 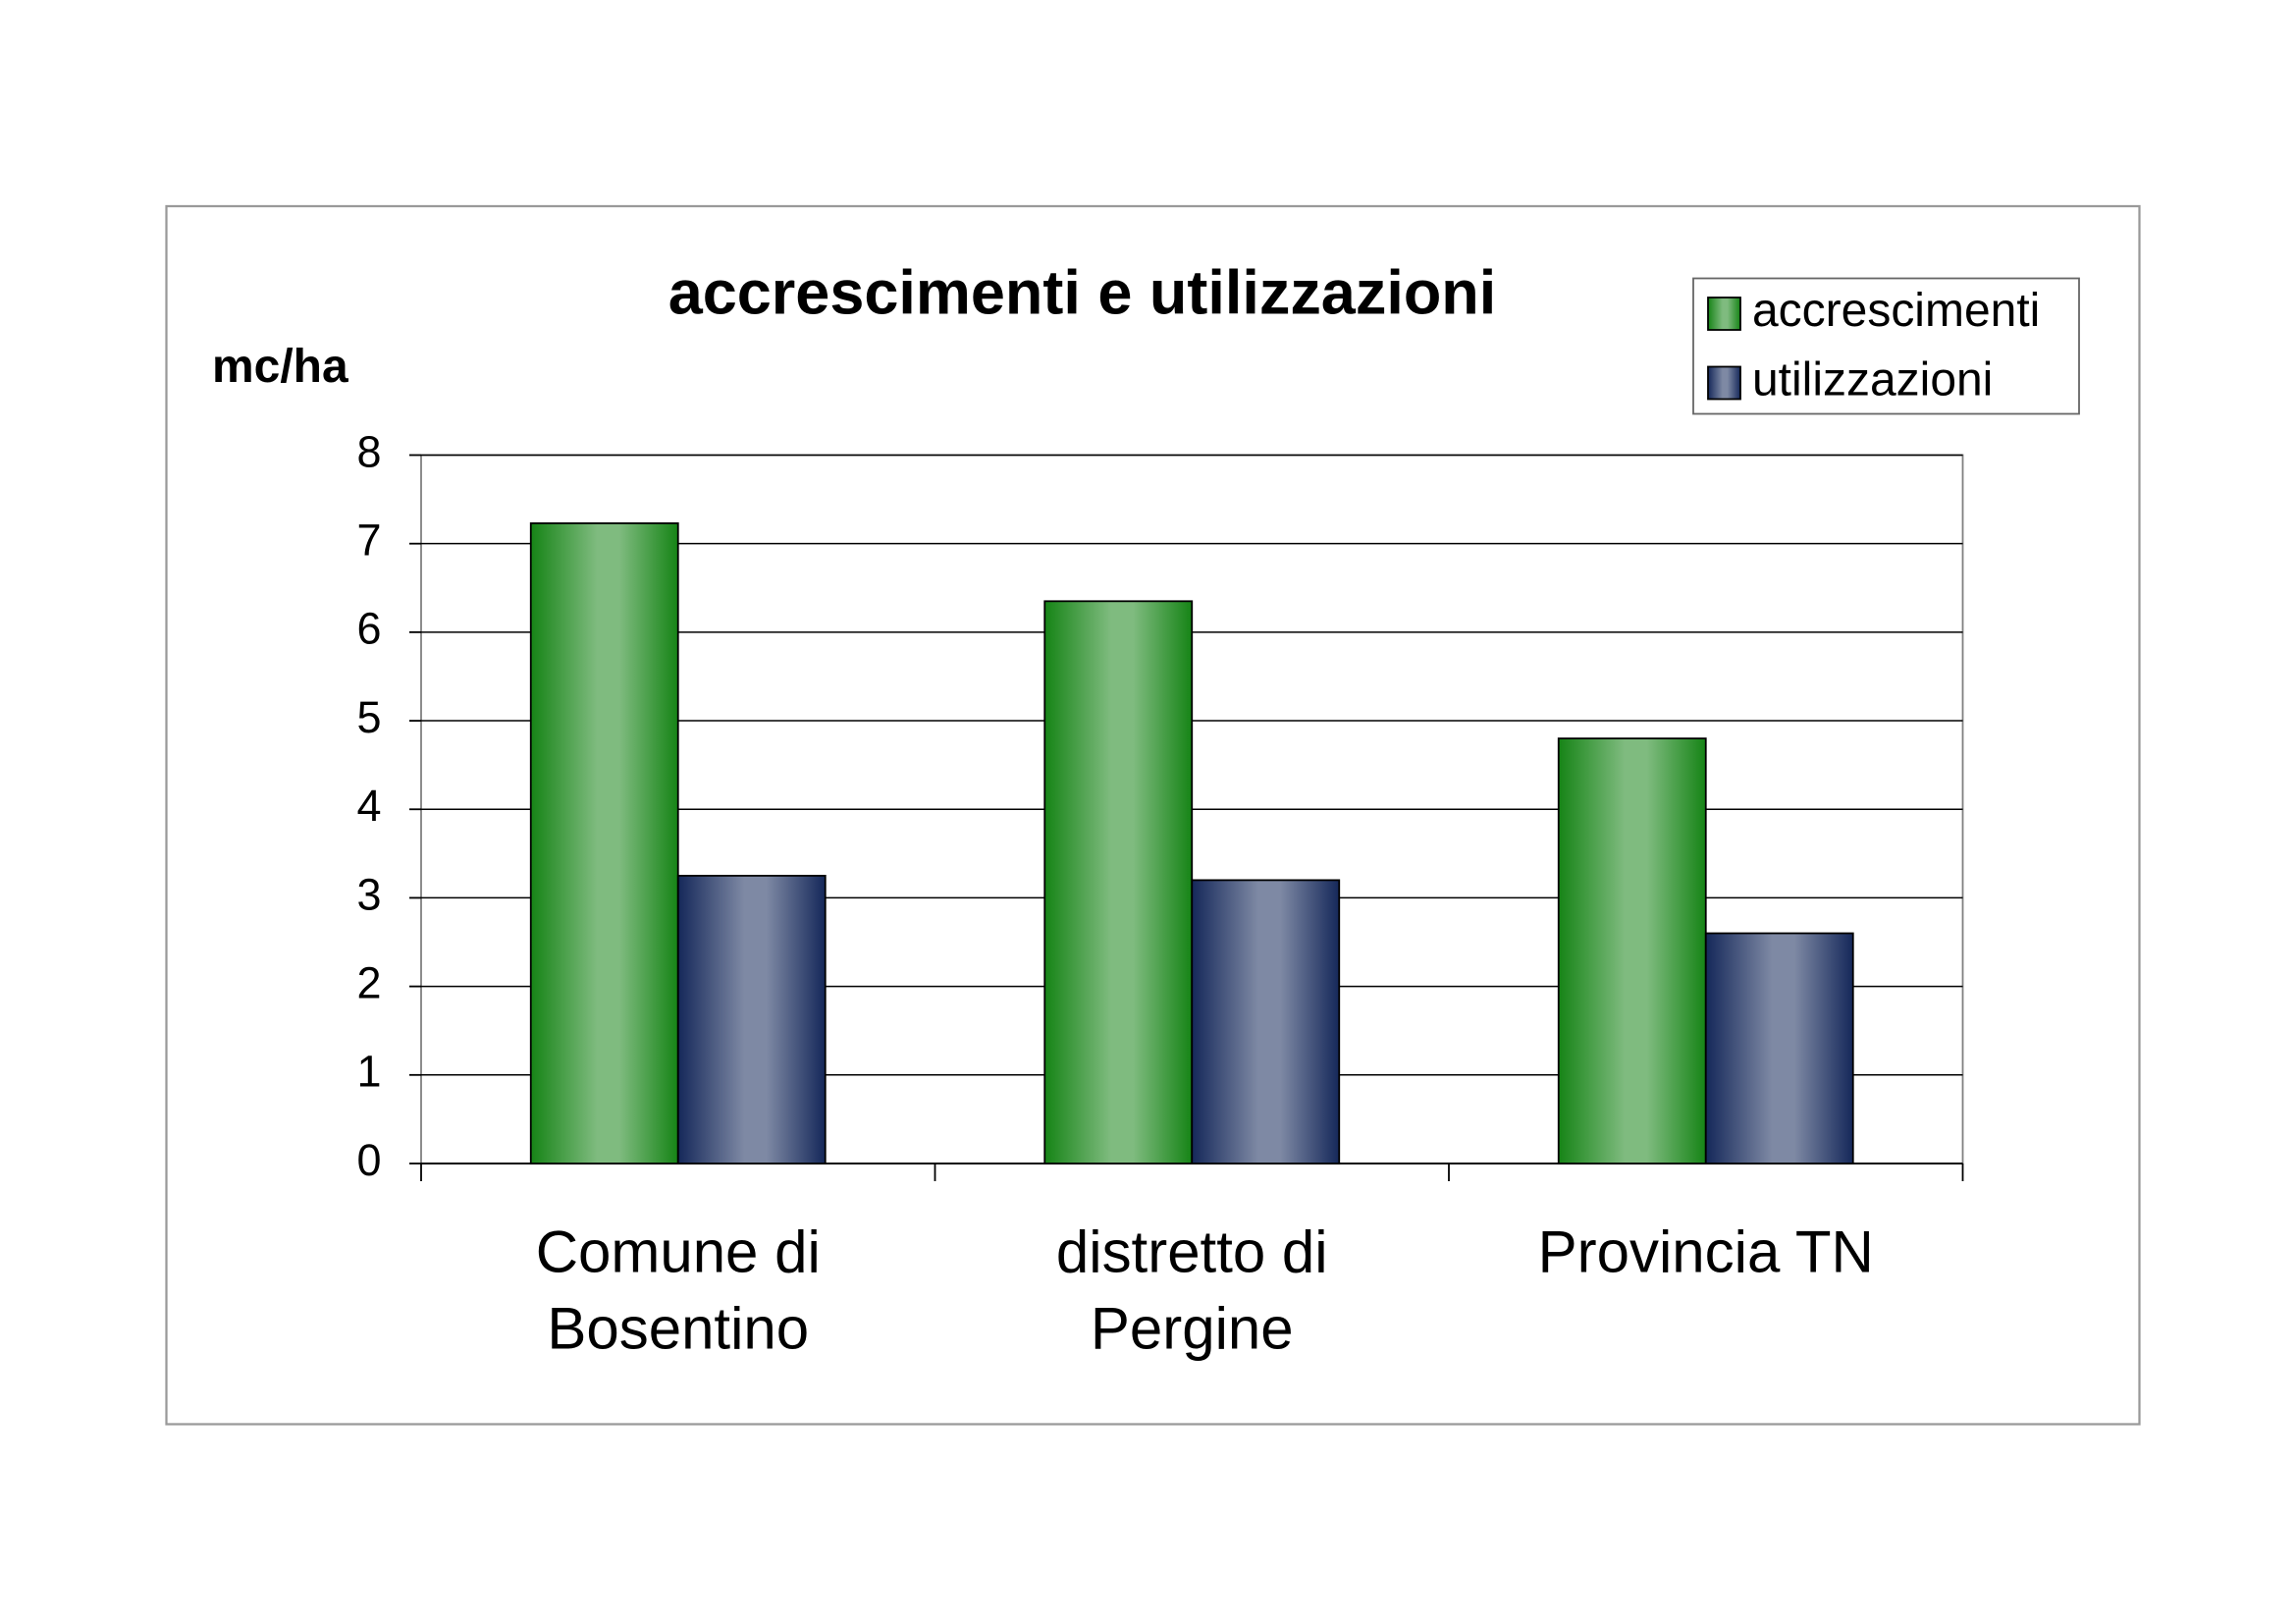 What do you see at coordinates (368, 1160) in the screenshot?
I see `y-tick-label: 0` at bounding box center [368, 1160].